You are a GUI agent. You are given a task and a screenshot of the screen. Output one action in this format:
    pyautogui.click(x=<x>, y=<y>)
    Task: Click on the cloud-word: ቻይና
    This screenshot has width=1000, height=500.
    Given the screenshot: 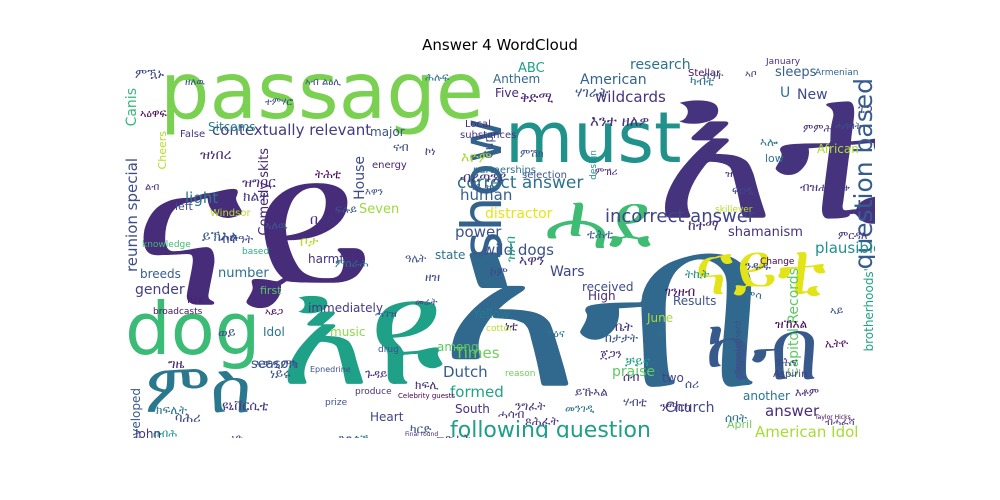 What is the action you would take?
    pyautogui.click(x=637, y=362)
    